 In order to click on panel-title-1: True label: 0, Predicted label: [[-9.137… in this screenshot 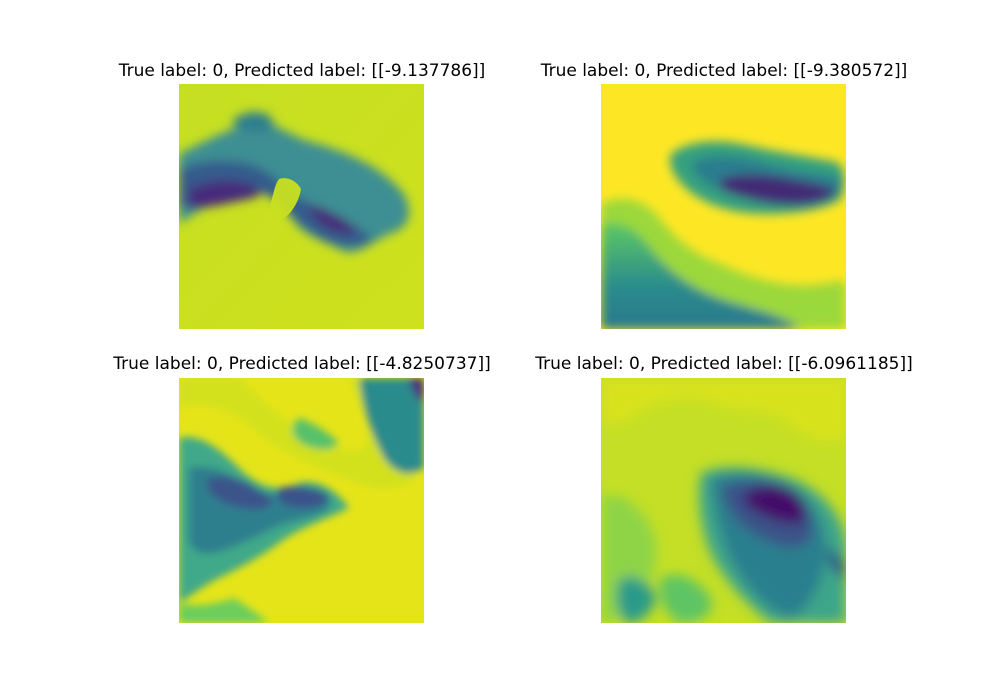, I will do `click(302, 71)`.